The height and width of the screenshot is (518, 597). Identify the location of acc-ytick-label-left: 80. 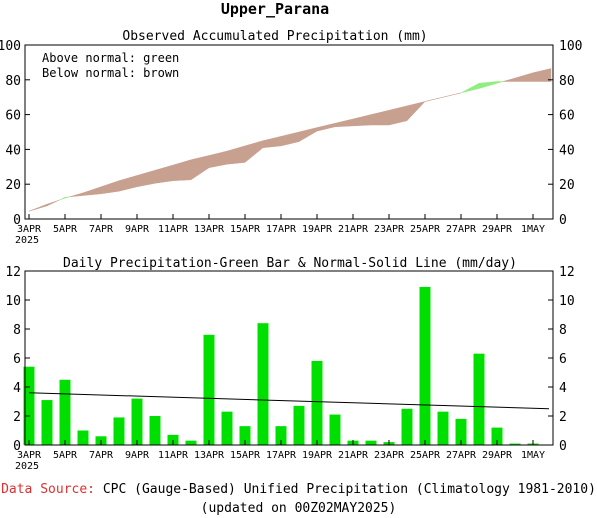
(13, 81).